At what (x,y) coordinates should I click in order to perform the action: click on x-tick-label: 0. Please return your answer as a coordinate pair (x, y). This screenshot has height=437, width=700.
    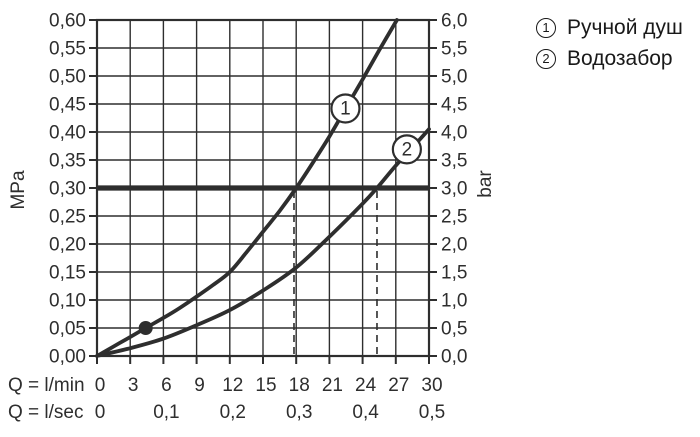
    Looking at the image, I should click on (100, 385).